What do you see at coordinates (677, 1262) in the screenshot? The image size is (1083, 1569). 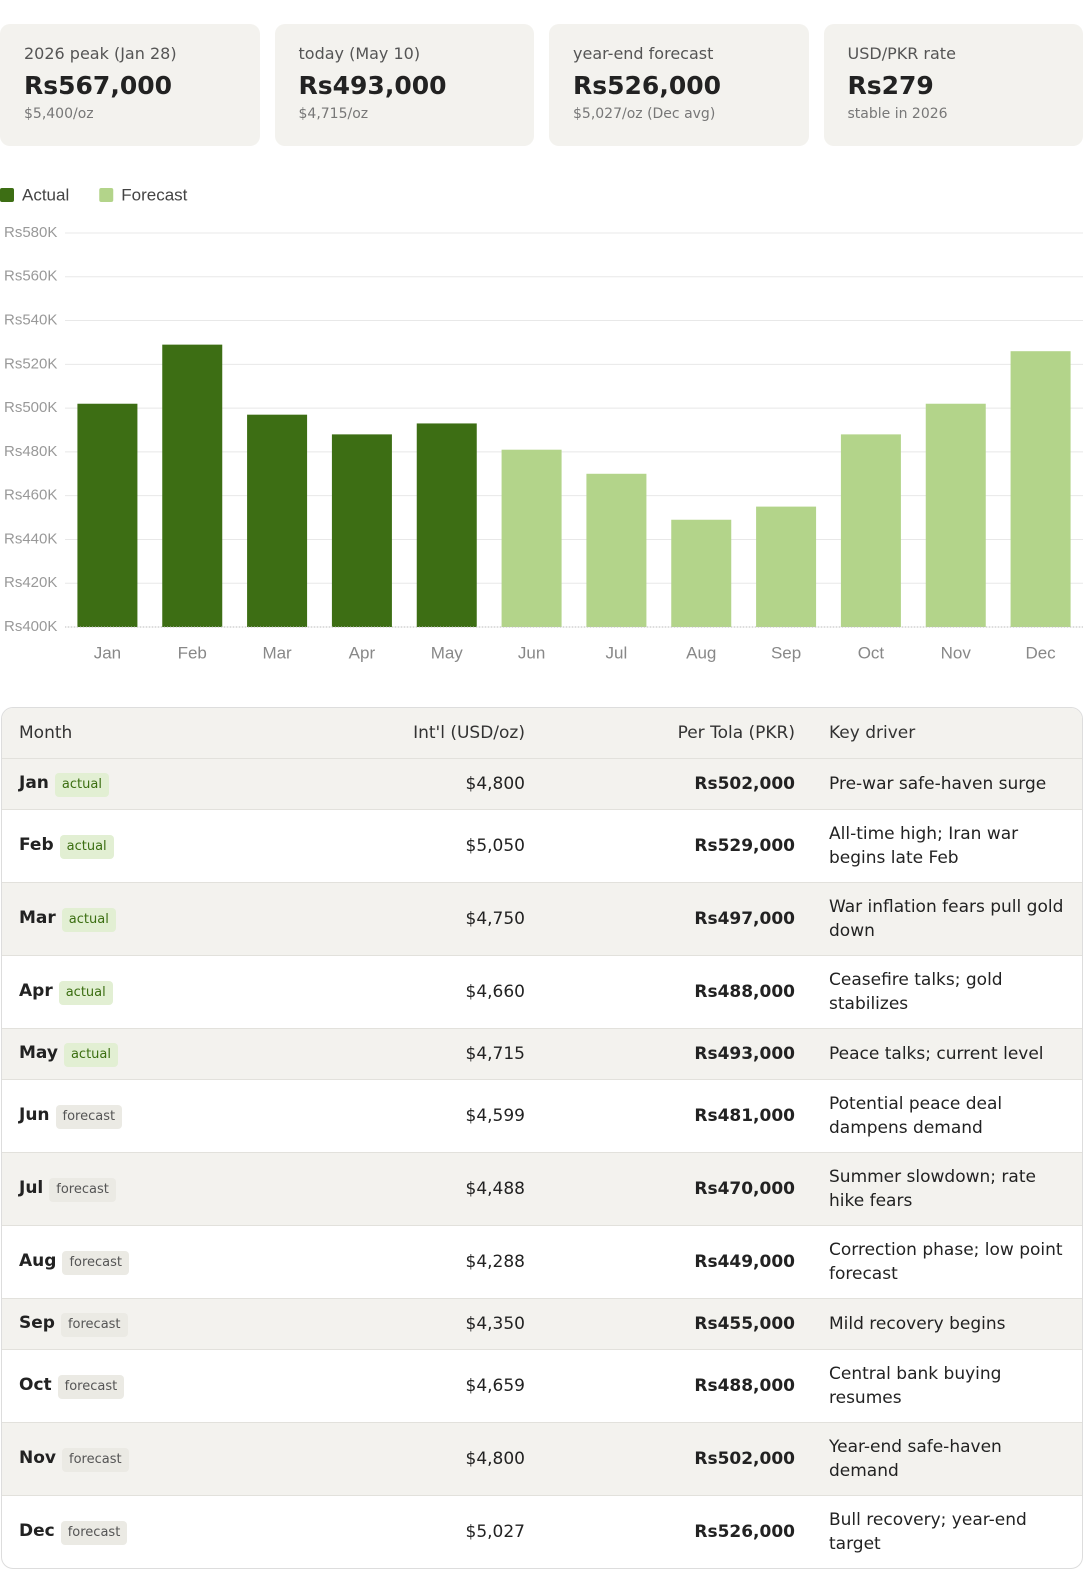 I see `pkr-price: Rs449,000` at bounding box center [677, 1262].